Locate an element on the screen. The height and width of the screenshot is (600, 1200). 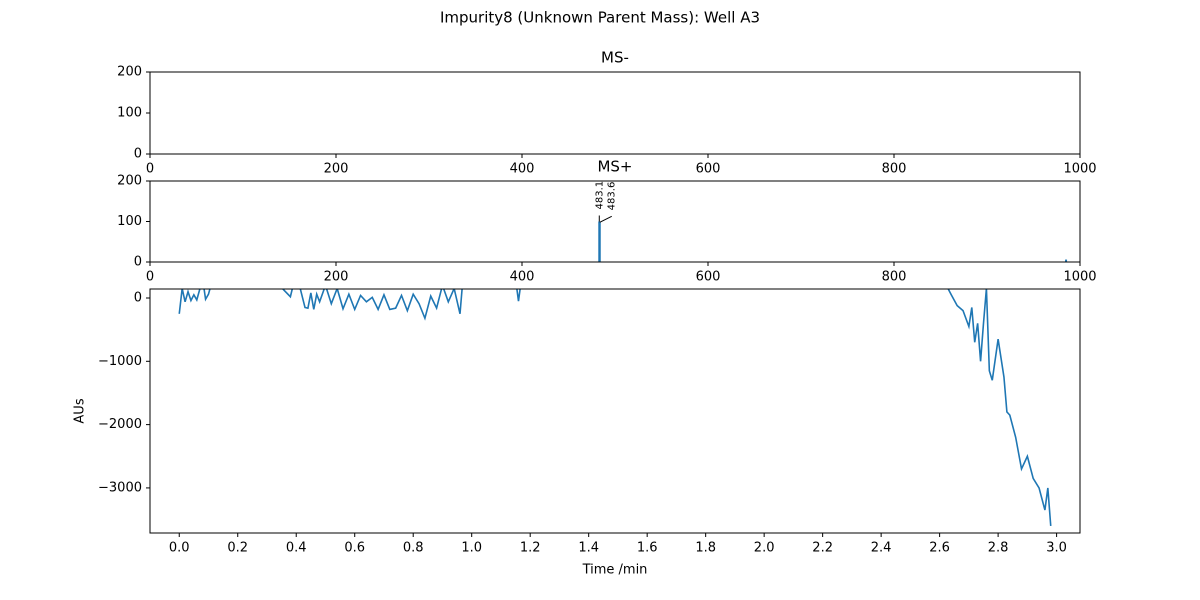
x-tick-label: 0.2 is located at coordinates (237, 548).